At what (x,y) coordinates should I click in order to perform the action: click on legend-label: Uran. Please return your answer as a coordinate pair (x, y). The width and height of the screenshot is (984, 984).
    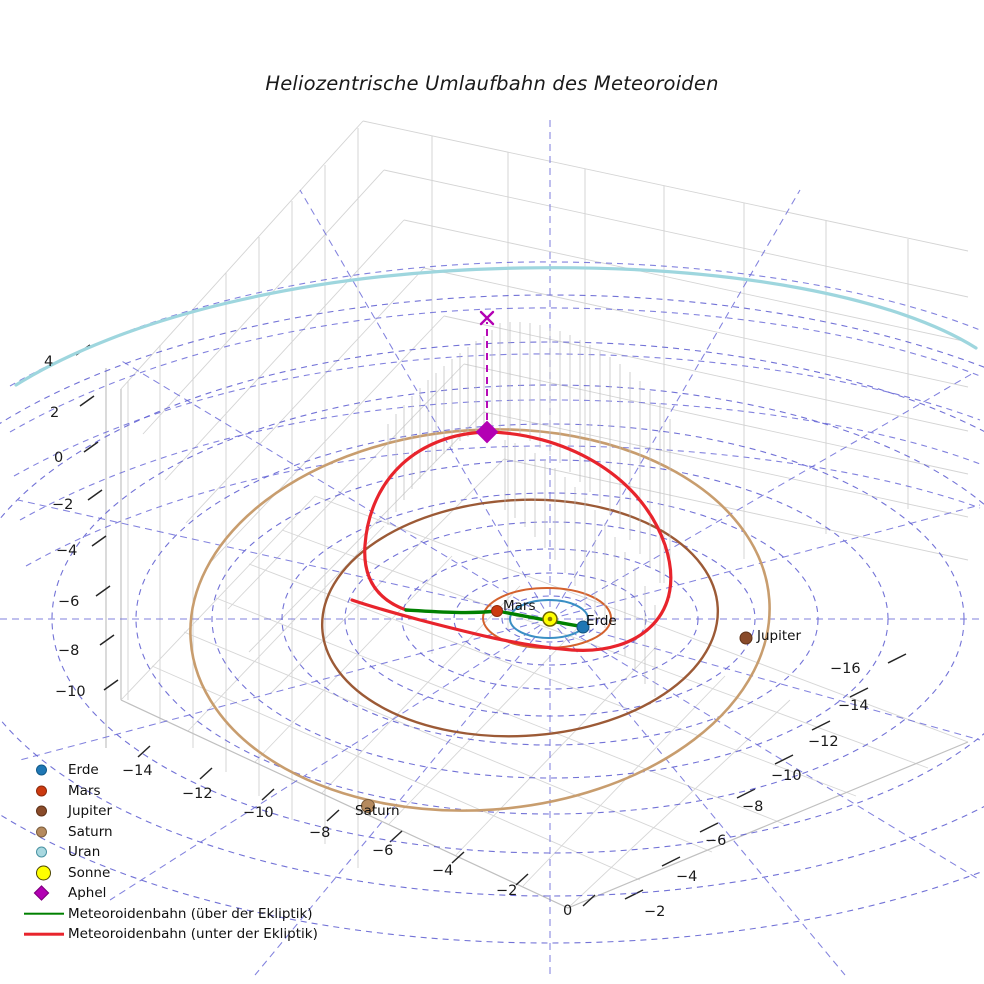
    Looking at the image, I should click on (84, 852).